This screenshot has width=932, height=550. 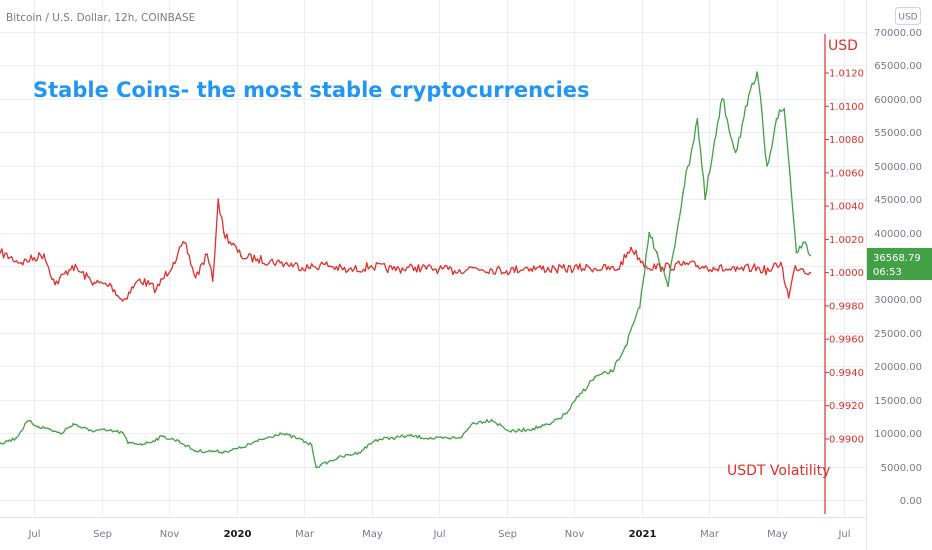 What do you see at coordinates (846, 207) in the screenshot?
I see `usdt-tick-label: 1.0040` at bounding box center [846, 207].